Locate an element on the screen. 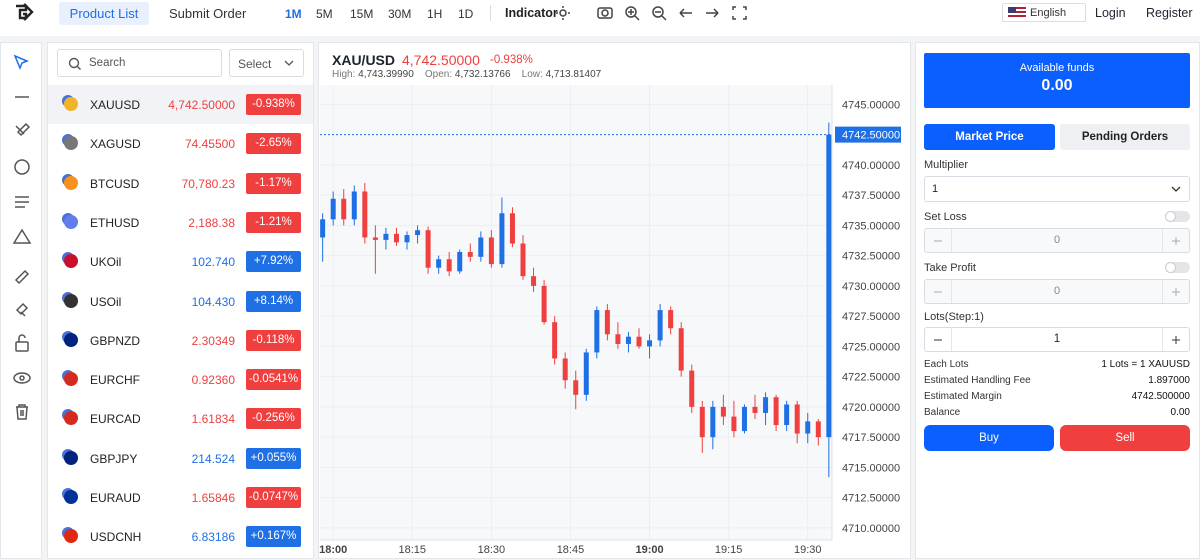 This screenshot has height=560, width=1200. lots-stepper: 1 is located at coordinates (1057, 339).